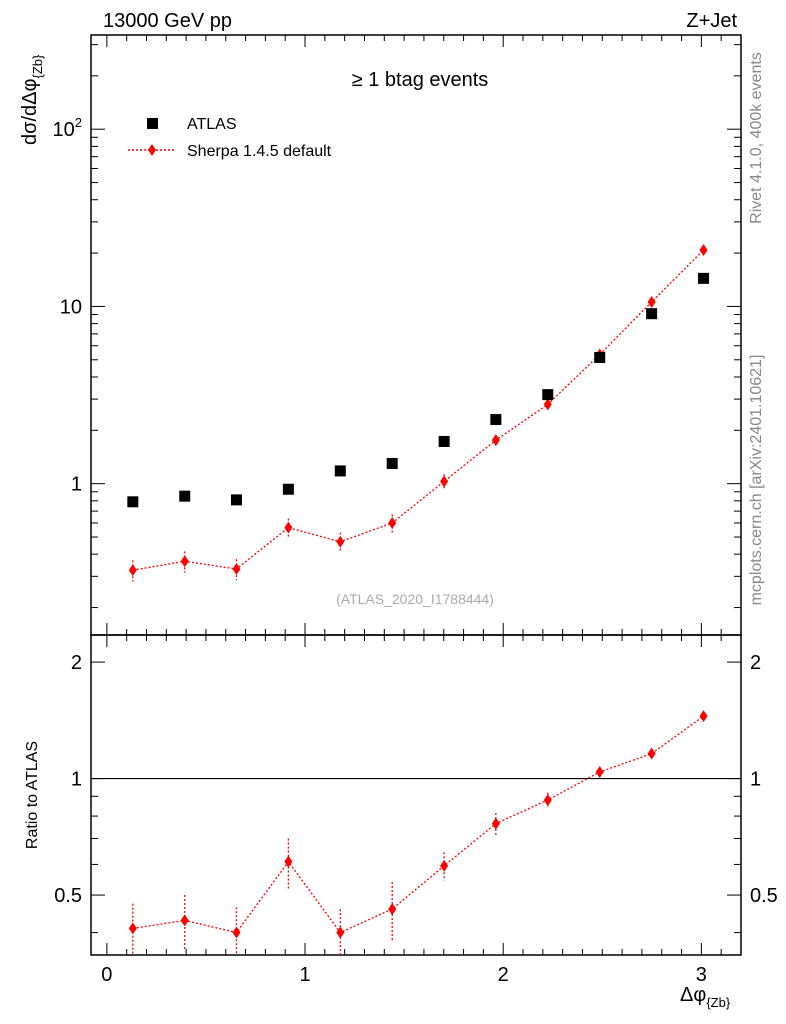  Describe the element at coordinates (71, 307) in the screenshot. I see `main-y-tick-label: 10` at that location.